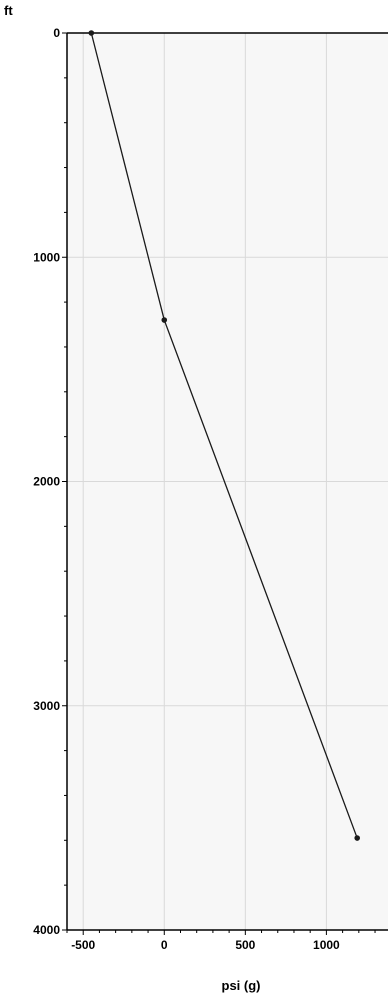  What do you see at coordinates (326, 945) in the screenshot?
I see `x-tick-label: 1000` at bounding box center [326, 945].